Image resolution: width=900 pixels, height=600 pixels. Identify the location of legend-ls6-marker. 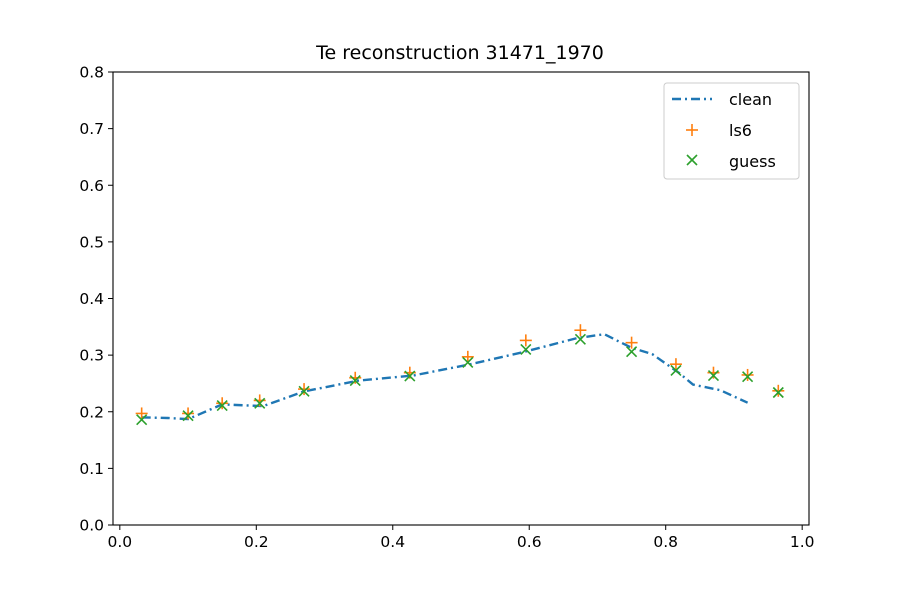
(692, 130).